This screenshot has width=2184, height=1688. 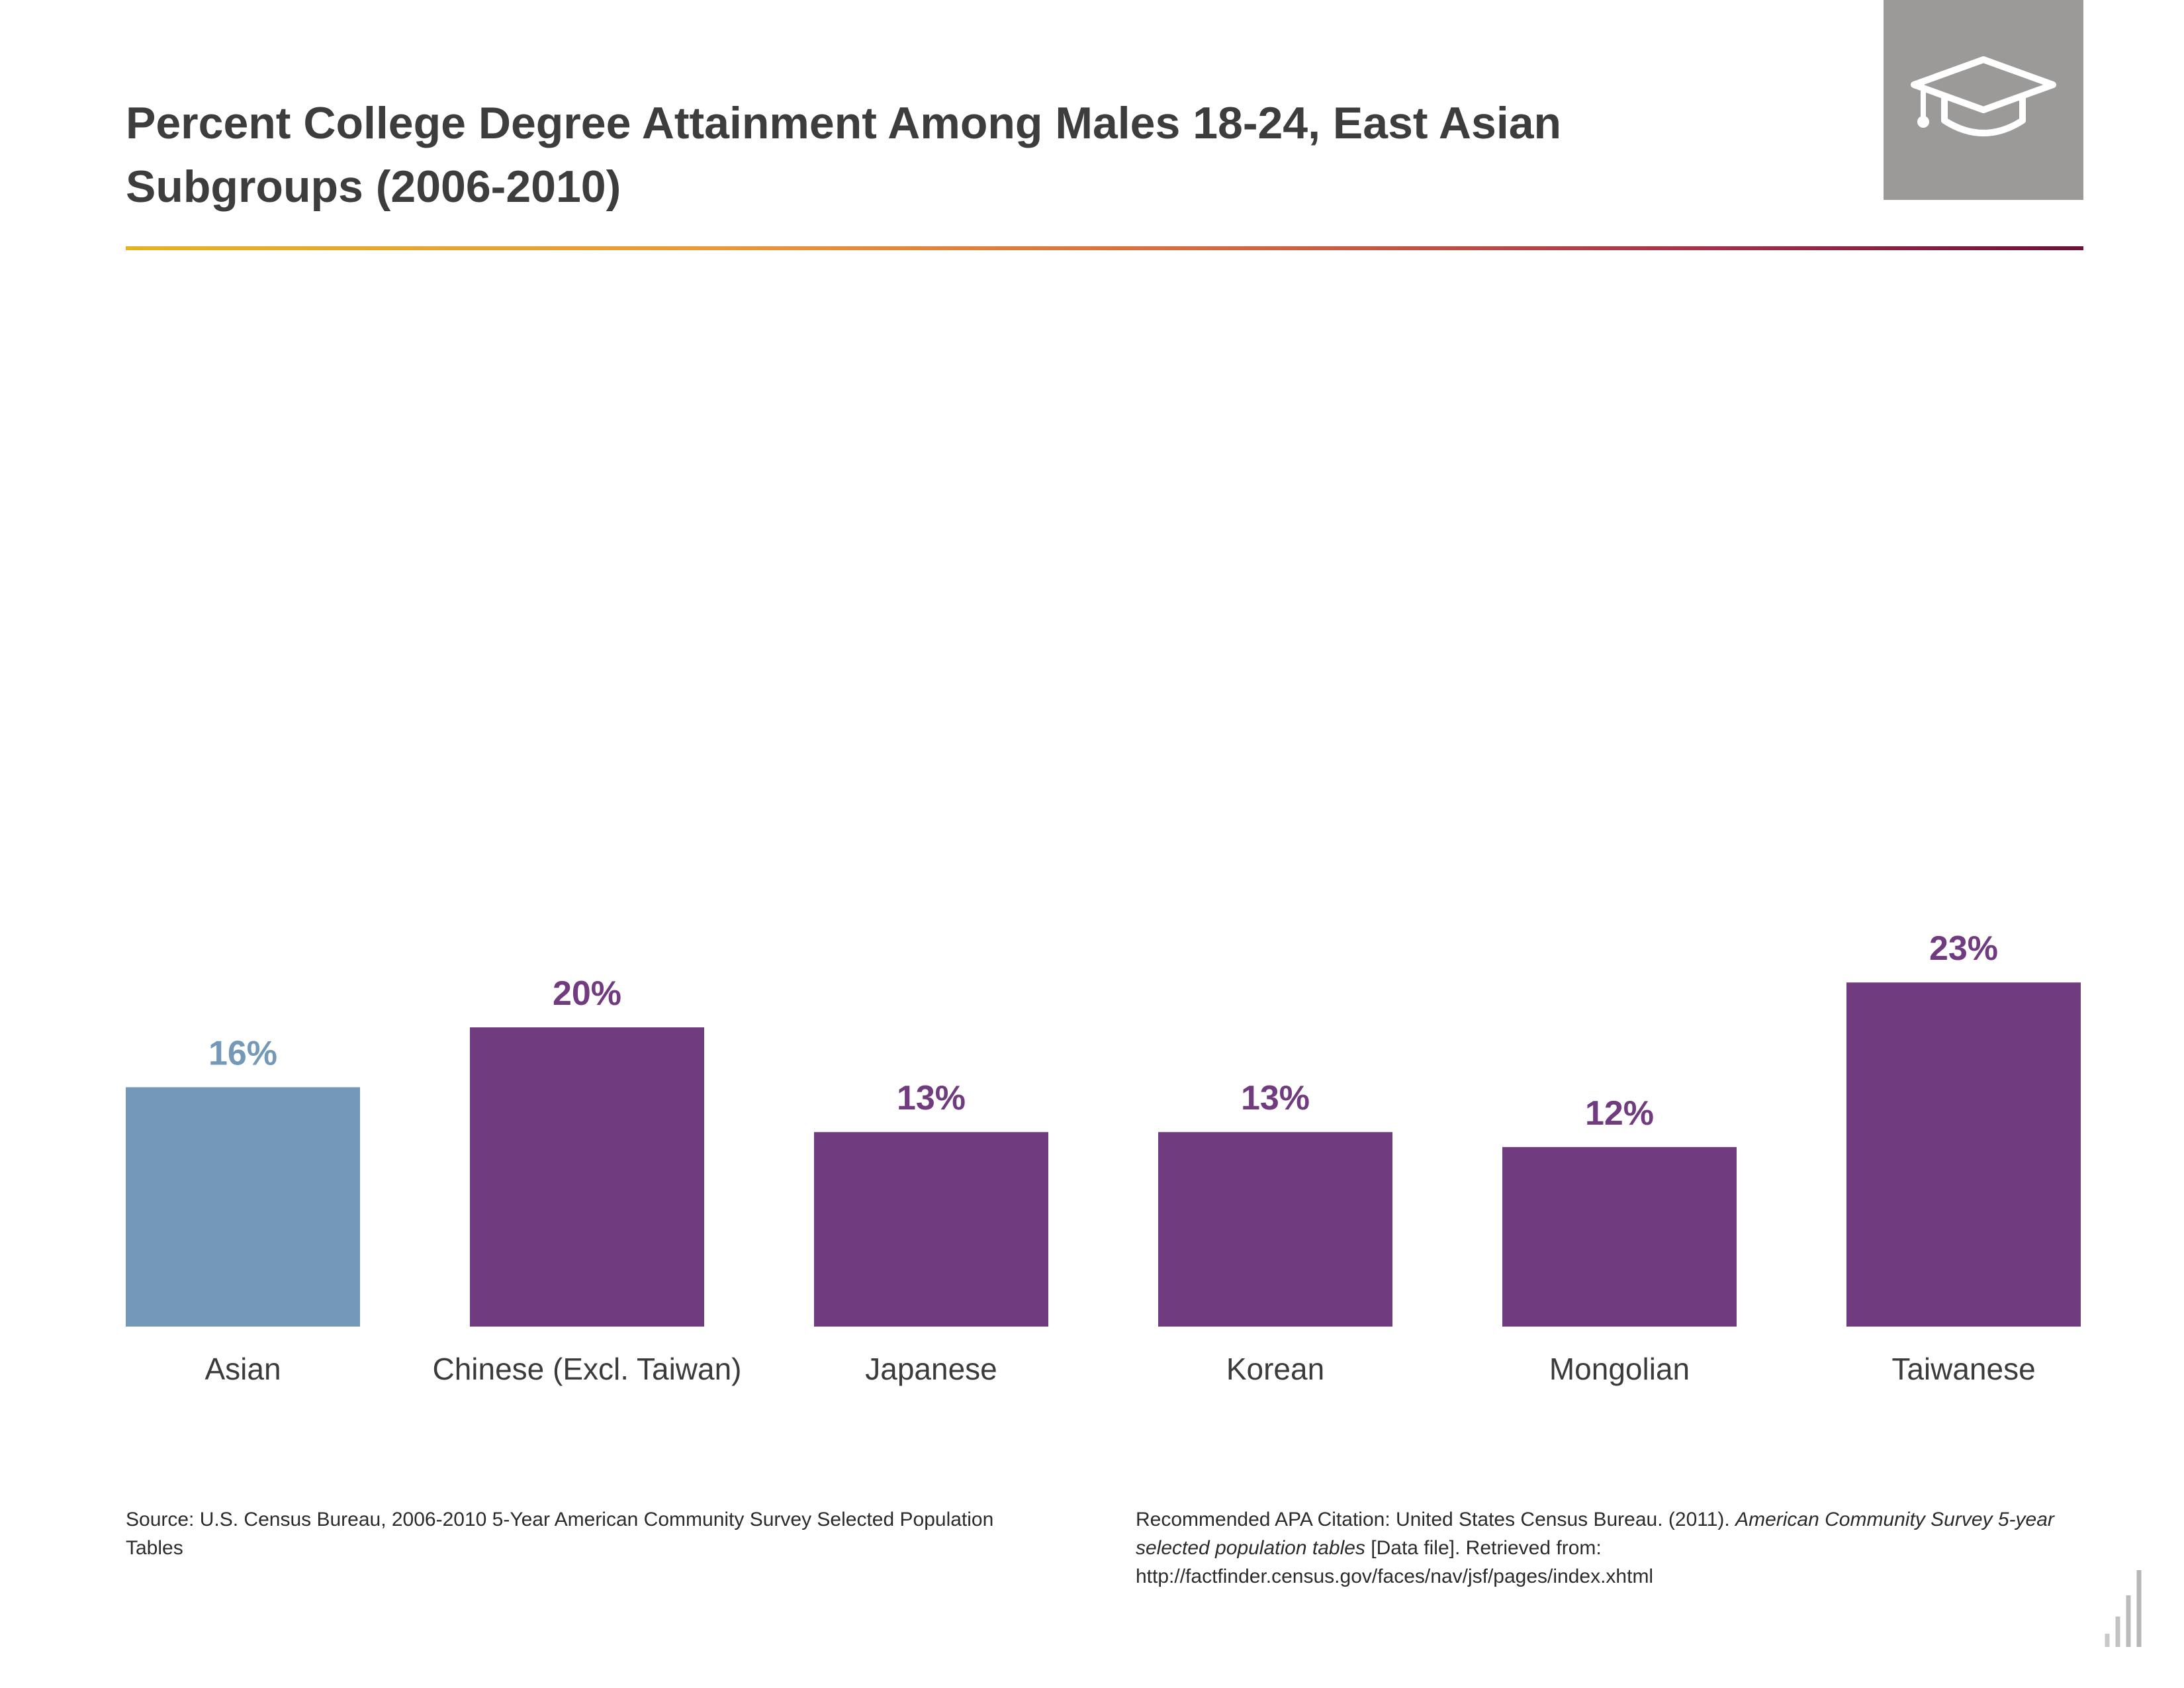 What do you see at coordinates (931, 1229) in the screenshot?
I see `bar-japanese` at bounding box center [931, 1229].